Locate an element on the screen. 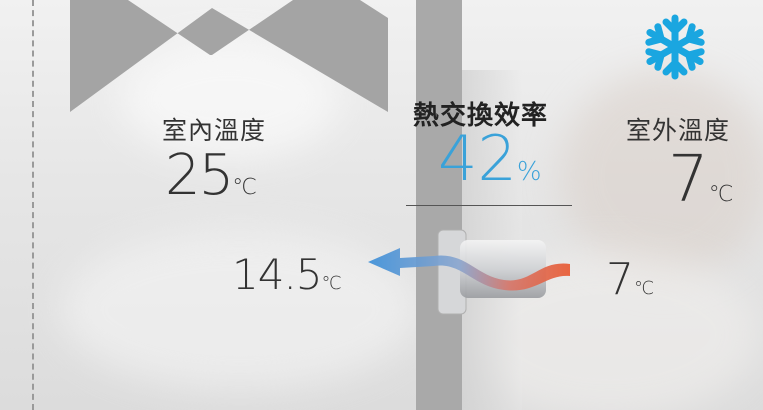 The height and width of the screenshot is (410, 763). efficiency-value: 42% is located at coordinates (490, 159).